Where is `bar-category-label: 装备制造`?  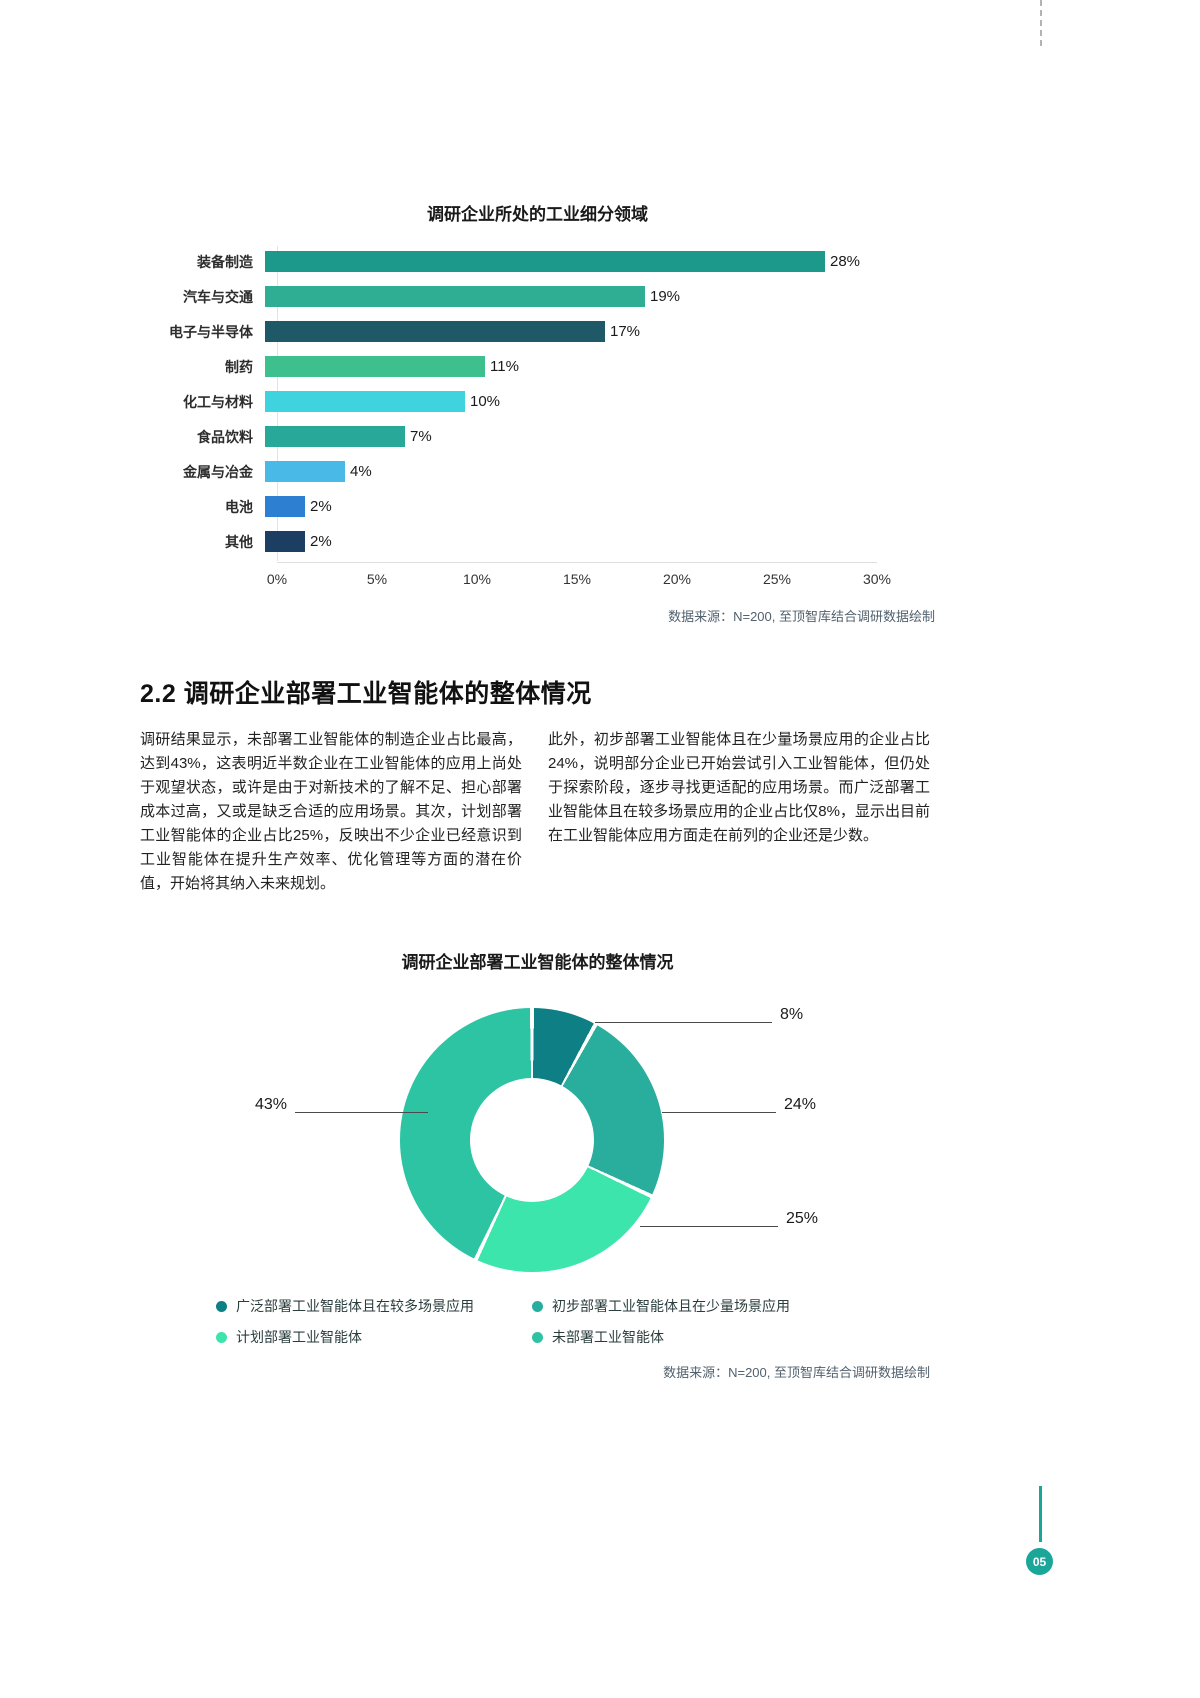
bar-category-label: 装备制造 is located at coordinates (225, 261).